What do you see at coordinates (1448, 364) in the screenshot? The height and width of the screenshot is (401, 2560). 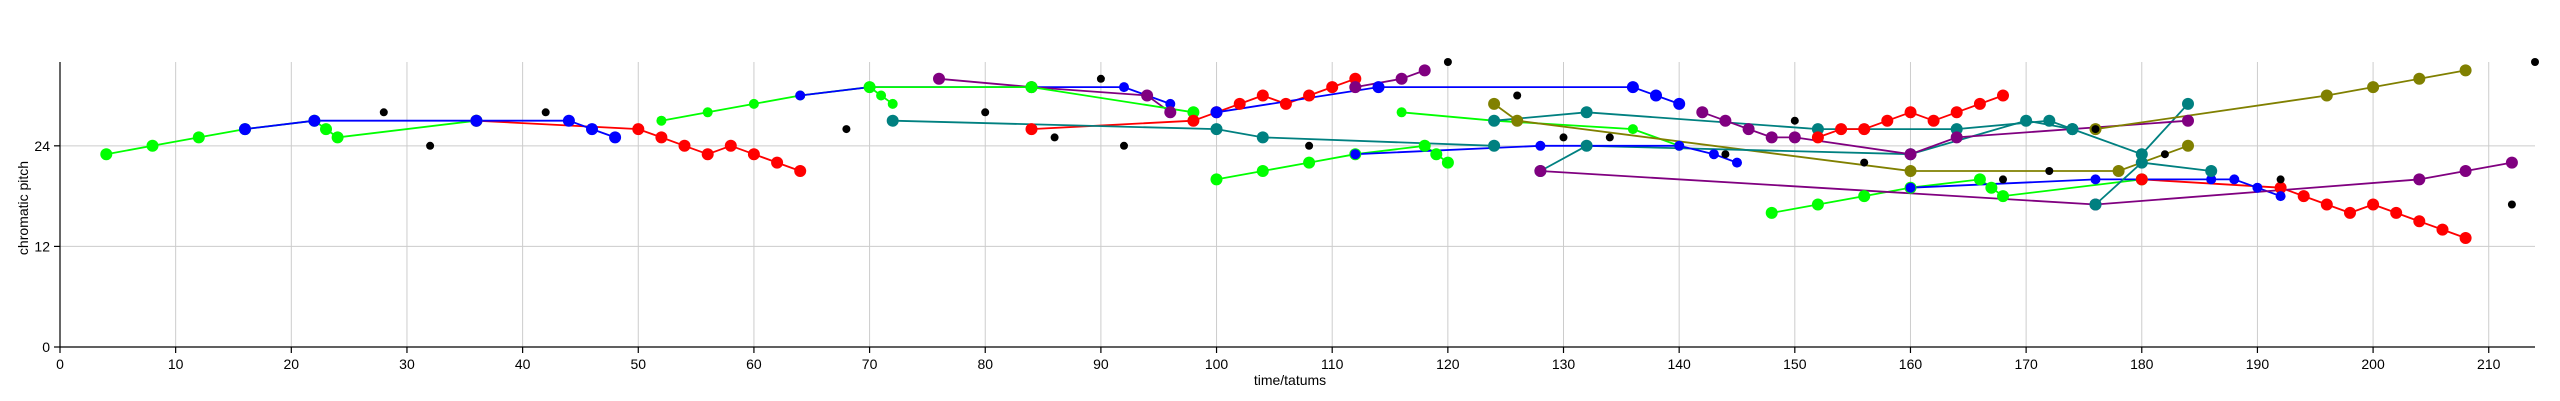 I see `x-tick-label: 120` at bounding box center [1448, 364].